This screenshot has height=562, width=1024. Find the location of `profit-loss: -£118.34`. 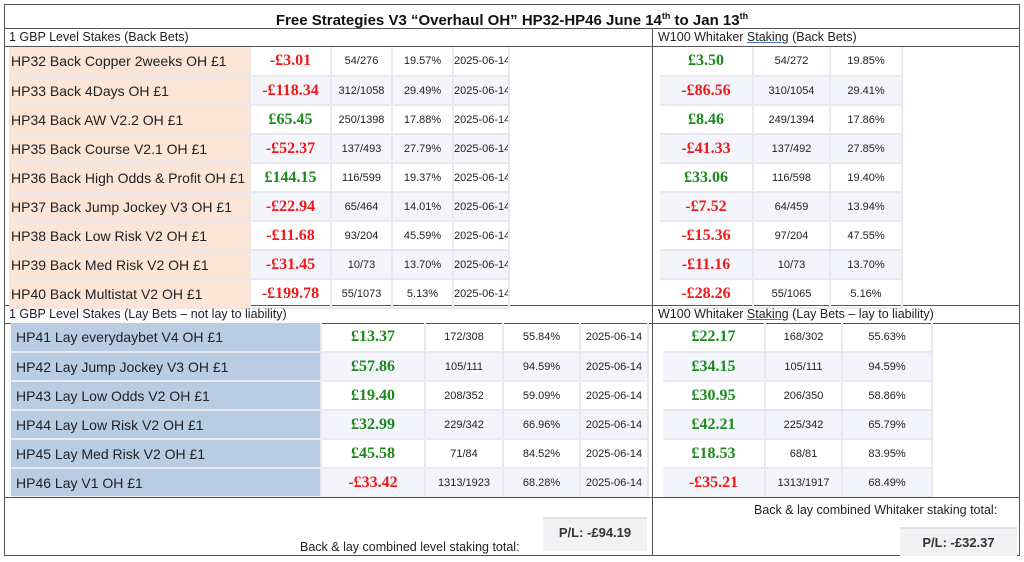

profit-loss: -£118.34 is located at coordinates (291, 91).